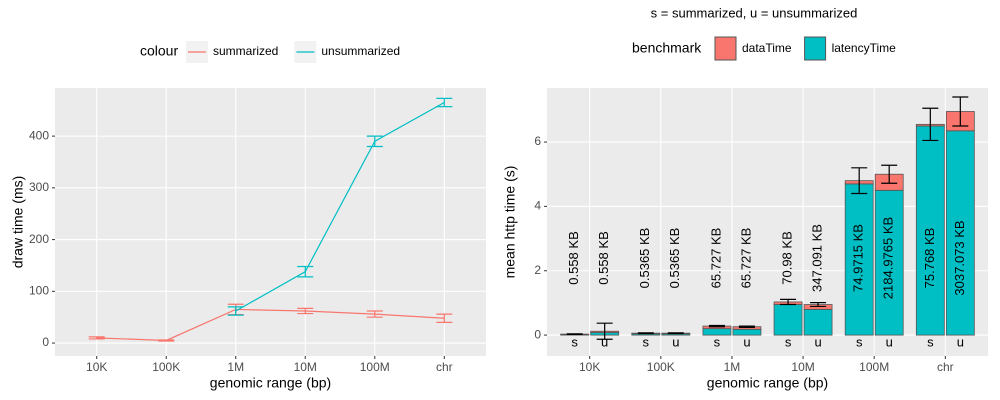 The height and width of the screenshot is (400, 1000). Describe the element at coordinates (864, 48) in the screenshot. I see `legend-label: latencyTime` at that location.